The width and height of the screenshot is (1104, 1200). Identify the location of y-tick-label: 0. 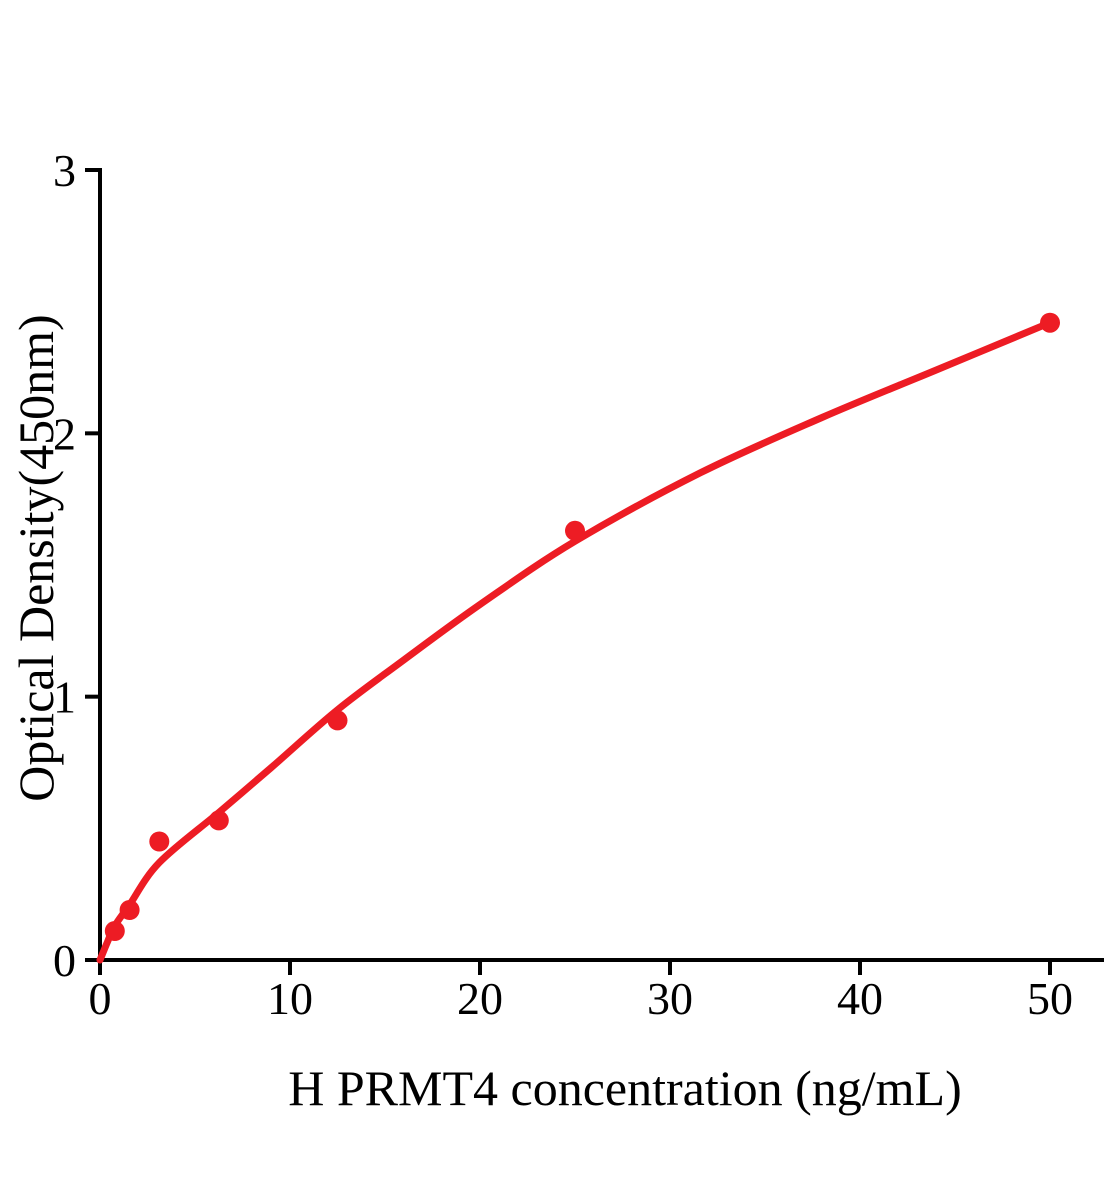
(64, 960).